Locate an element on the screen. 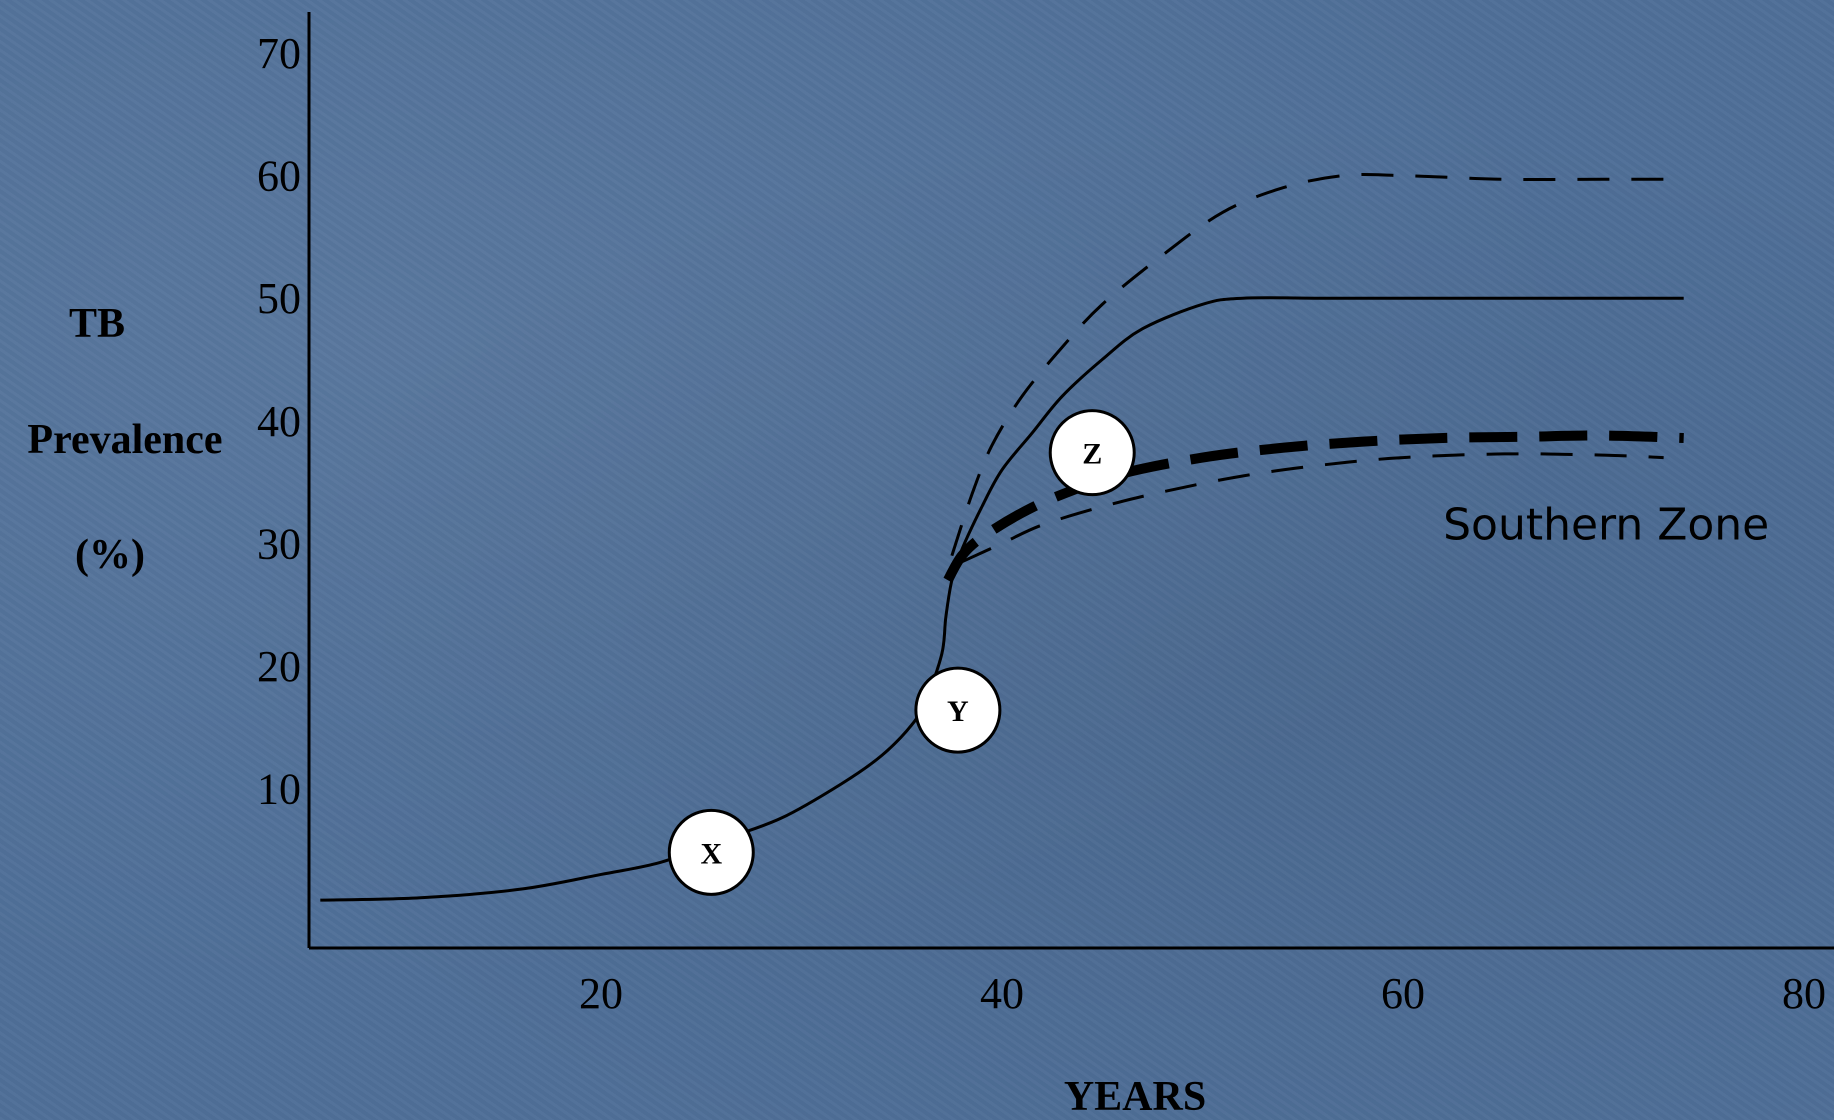  marker-circle-y is located at coordinates (958, 710).